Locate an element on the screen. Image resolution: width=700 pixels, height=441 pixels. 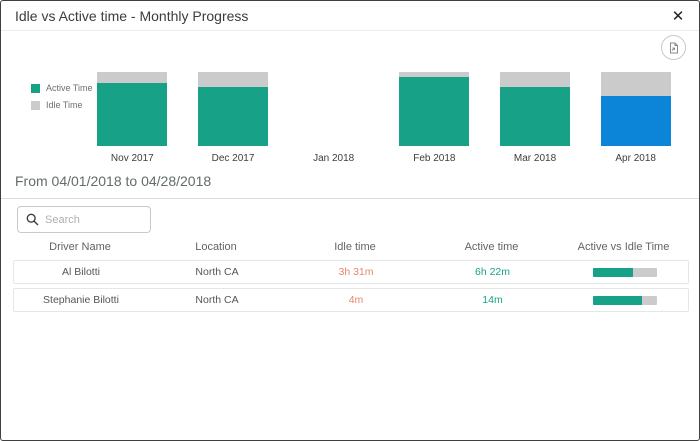
search-icon is located at coordinates (32, 219).